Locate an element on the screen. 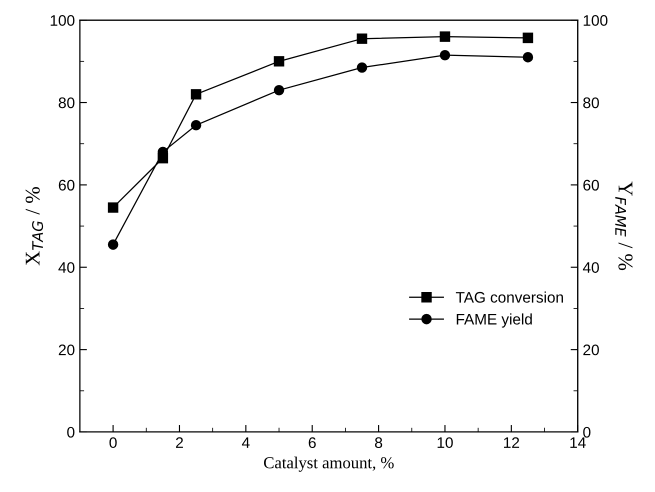 The image size is (655, 492). y2-axis-title: Y$_{FAME}$ / % is located at coordinates (624, 226).